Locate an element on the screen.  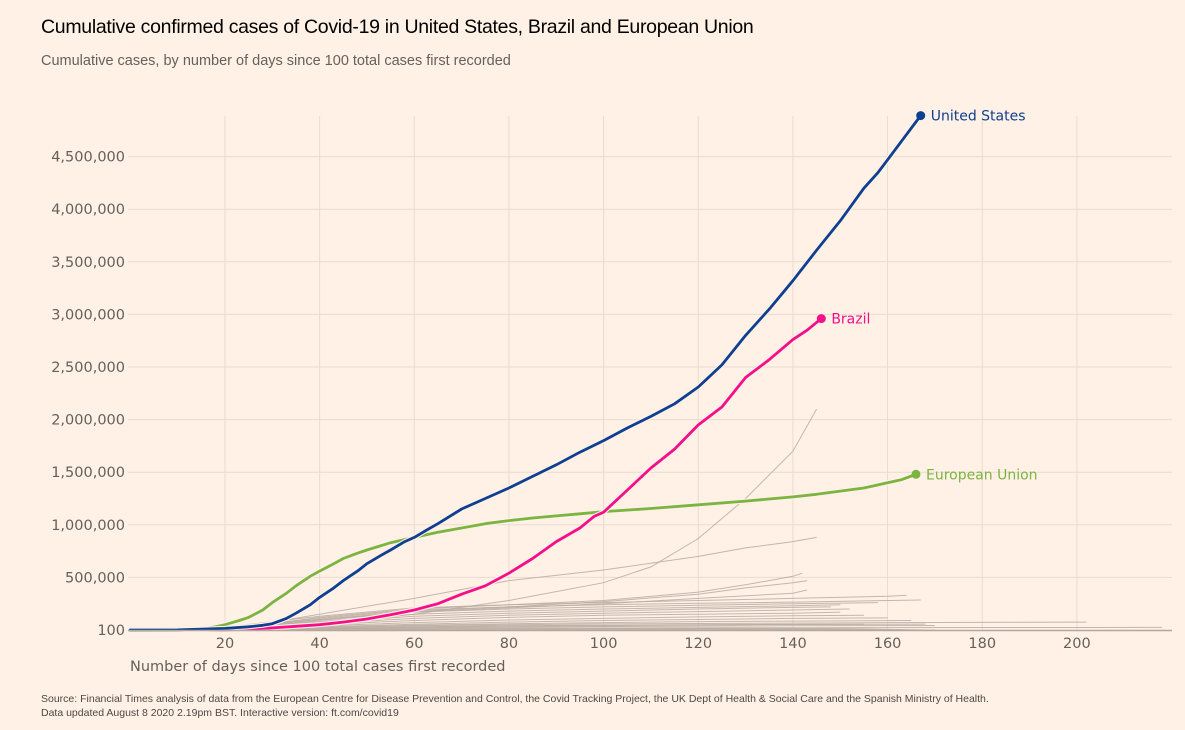
x-tick-label: 40 is located at coordinates (319, 644).